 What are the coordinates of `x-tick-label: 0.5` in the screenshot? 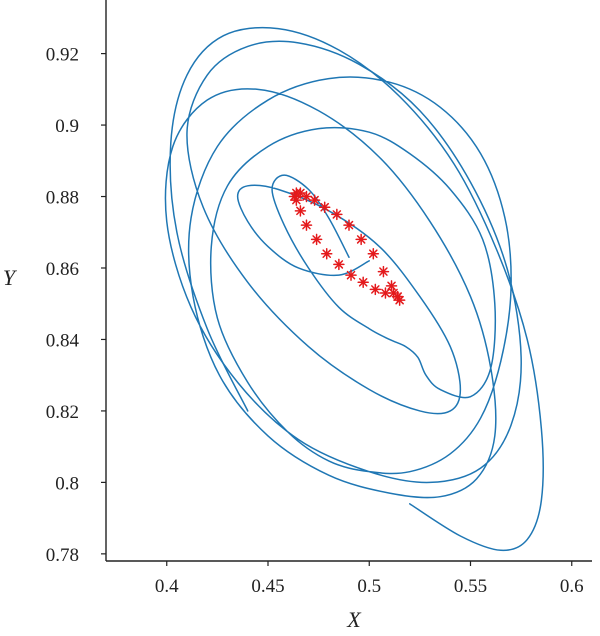 It's located at (369, 586).